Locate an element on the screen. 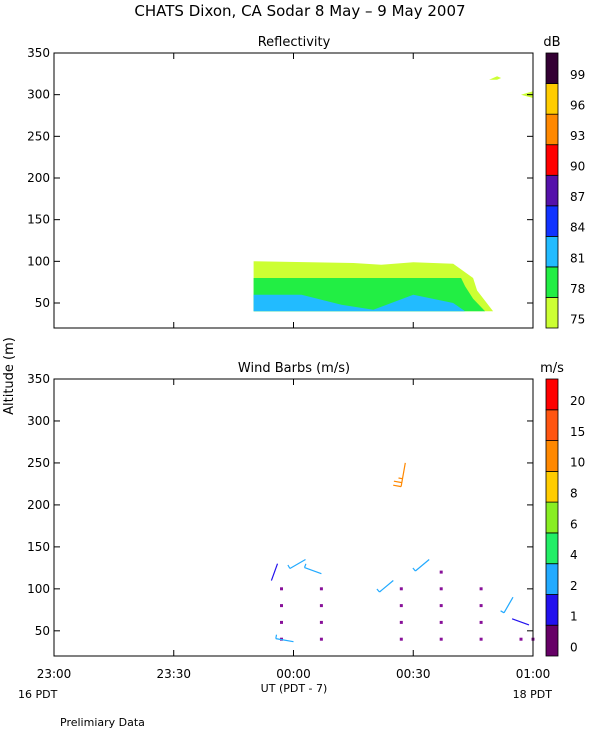 The width and height of the screenshot is (600, 750). reflectivity-y-tick-label: 50 is located at coordinates (42, 303).